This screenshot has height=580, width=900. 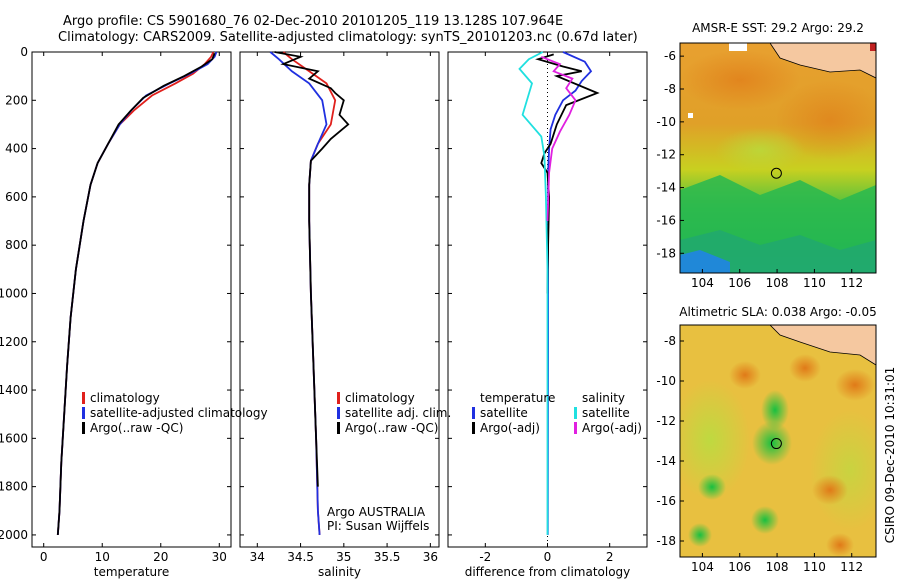 What do you see at coordinates (548, 572) in the screenshot?
I see `x-axis-label: difference from climatology` at bounding box center [548, 572].